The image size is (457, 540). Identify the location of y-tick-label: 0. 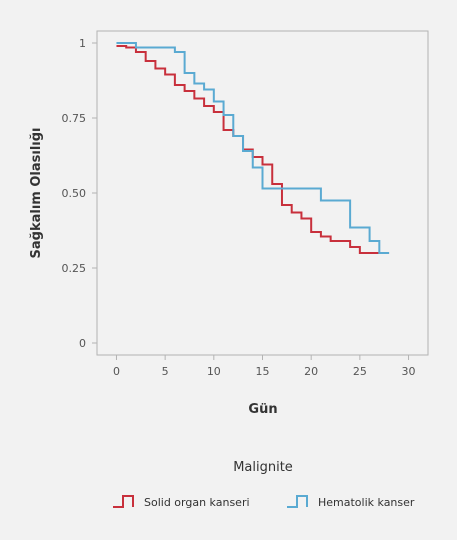
(82, 343).